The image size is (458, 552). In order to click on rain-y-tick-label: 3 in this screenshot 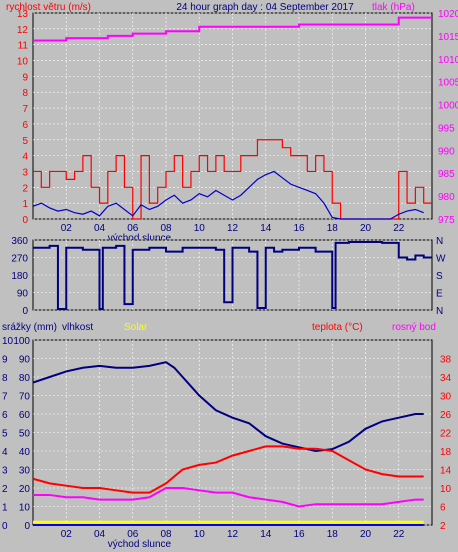, I will do `click(5, 471)`.